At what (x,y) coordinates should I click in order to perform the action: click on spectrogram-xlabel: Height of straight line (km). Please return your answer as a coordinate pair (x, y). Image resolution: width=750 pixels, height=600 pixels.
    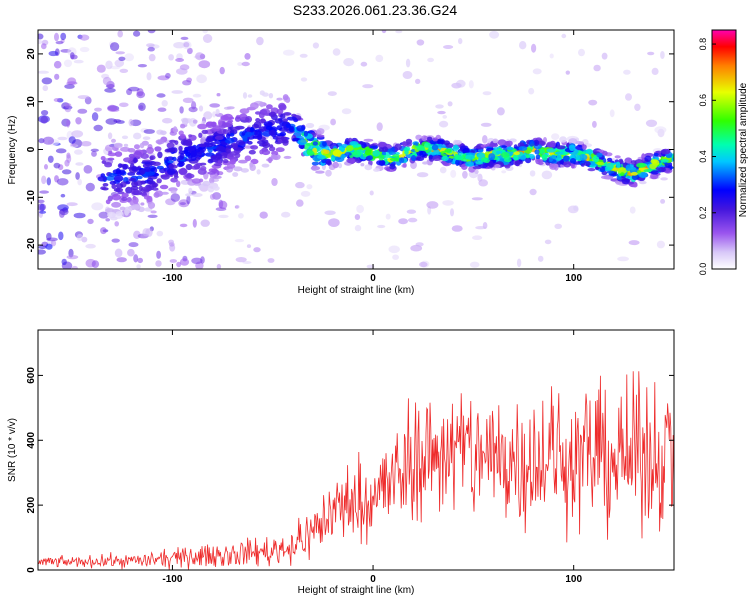
    Looking at the image, I should click on (356, 290).